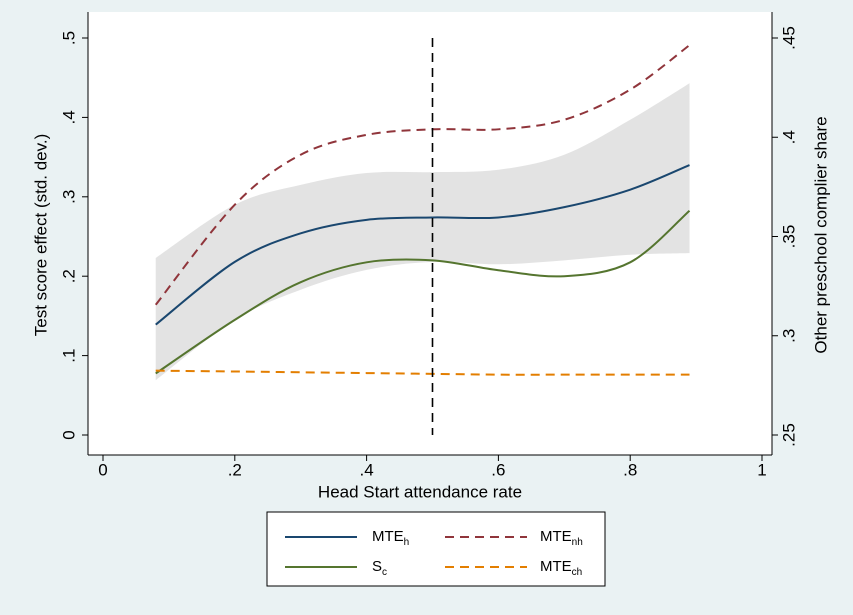  I want to click on y2-tick-label: .45, so click(788, 38).